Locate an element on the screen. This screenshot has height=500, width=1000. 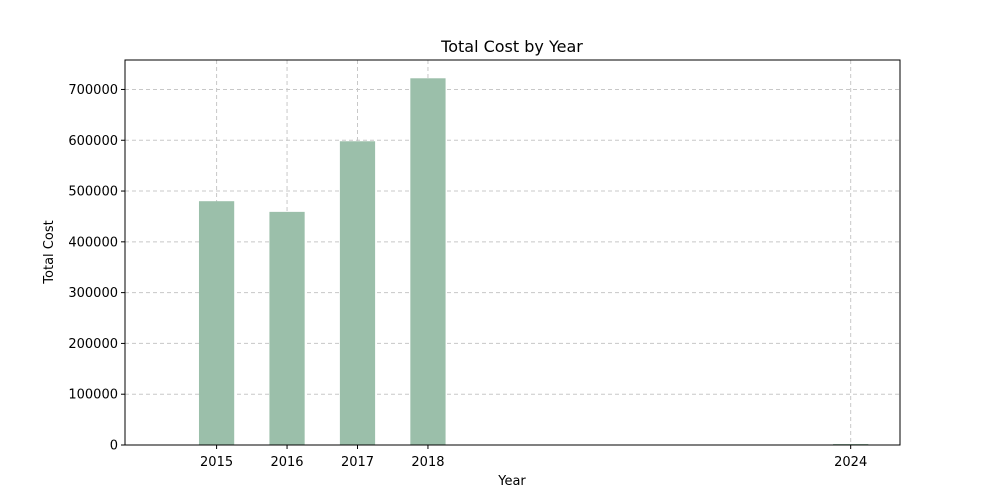
x-tick-label: 2017 is located at coordinates (357, 462).